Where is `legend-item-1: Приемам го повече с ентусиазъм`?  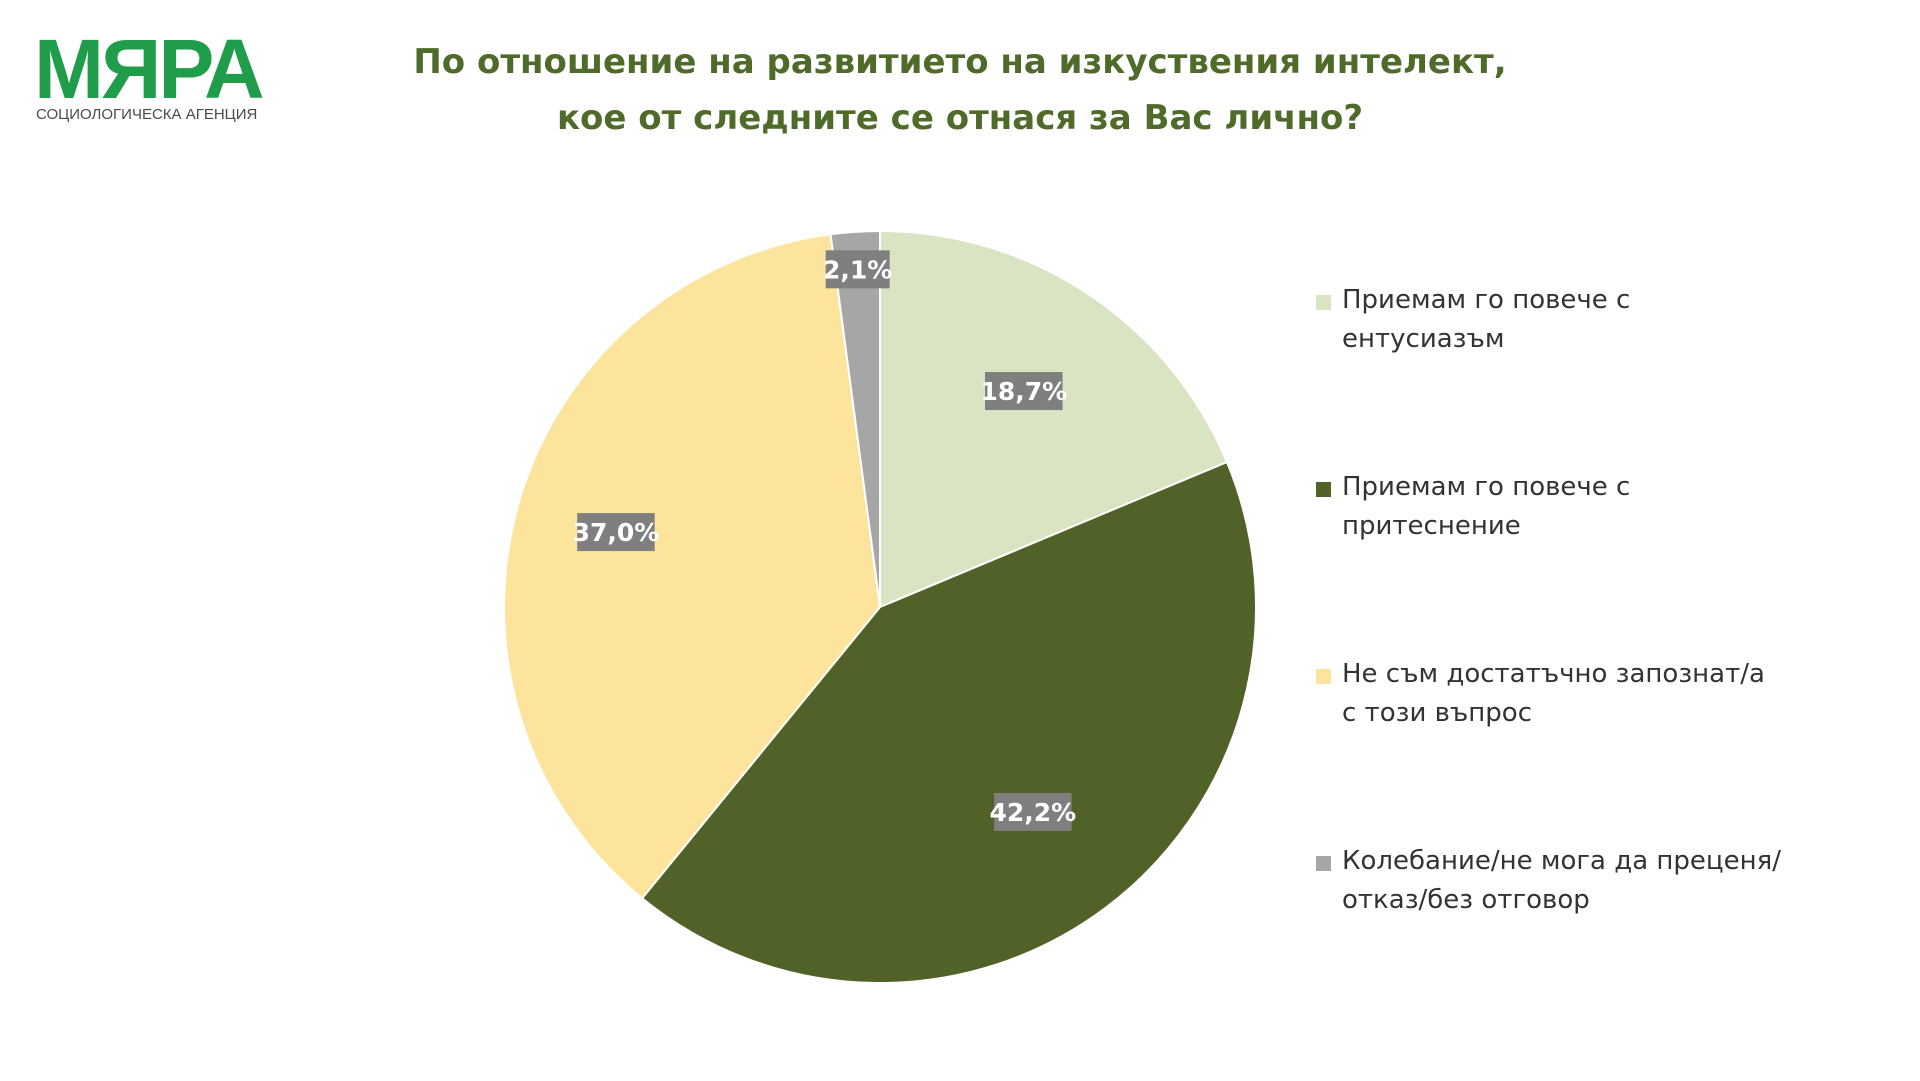
legend-item-1: Приемам го повече с ентусиазъм is located at coordinates (1576, 374).